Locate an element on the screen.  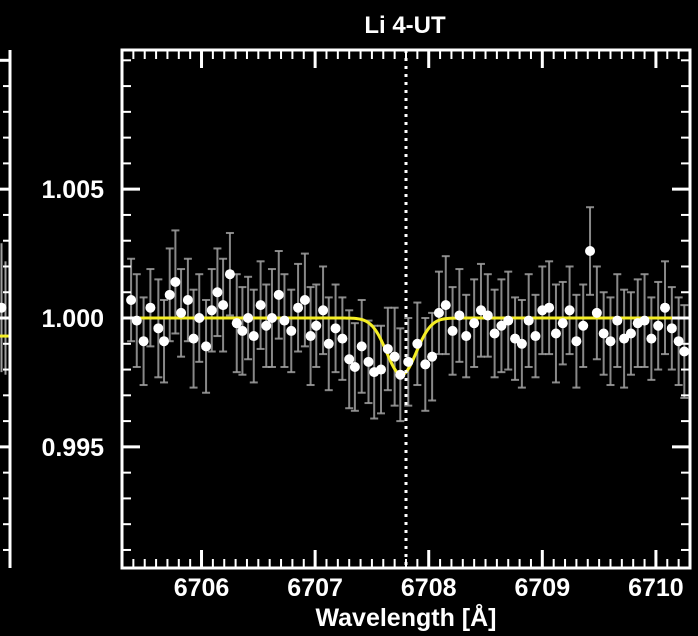
x-axis-label: Wavelength [Å] is located at coordinates (405, 617).